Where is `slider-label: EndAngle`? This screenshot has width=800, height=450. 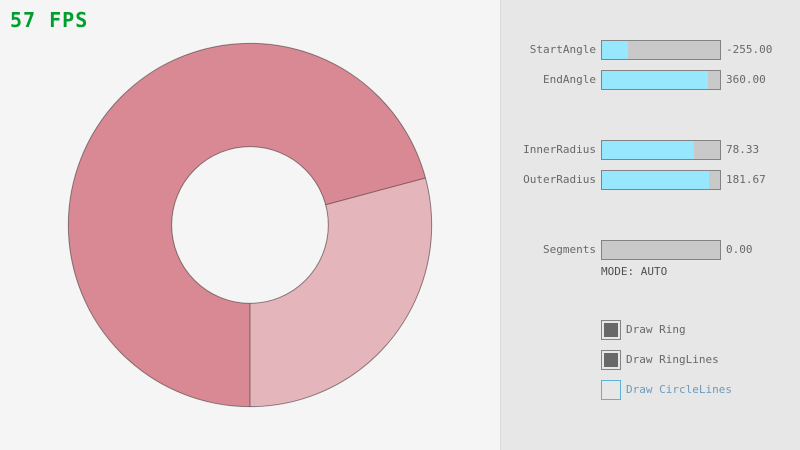
slider-label: EndAngle is located at coordinates (569, 79).